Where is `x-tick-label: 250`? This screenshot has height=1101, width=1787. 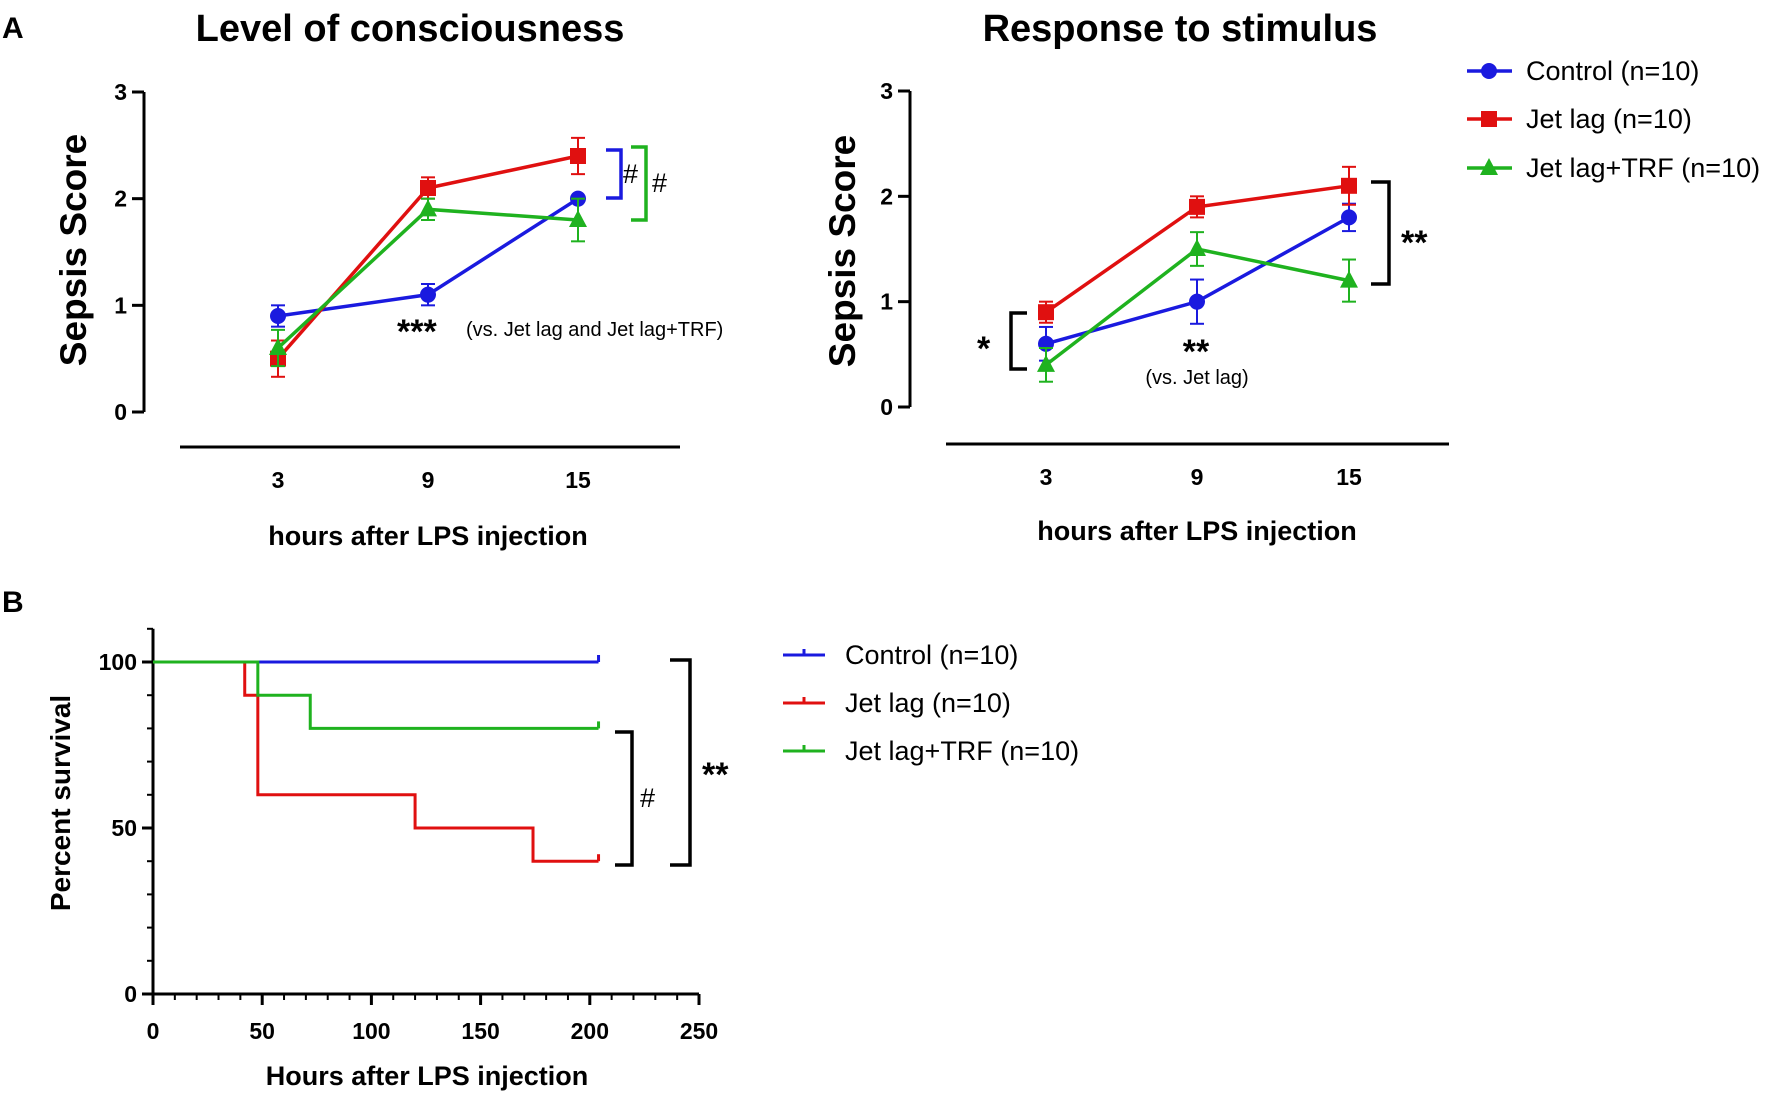 x-tick-label: 250 is located at coordinates (699, 1031).